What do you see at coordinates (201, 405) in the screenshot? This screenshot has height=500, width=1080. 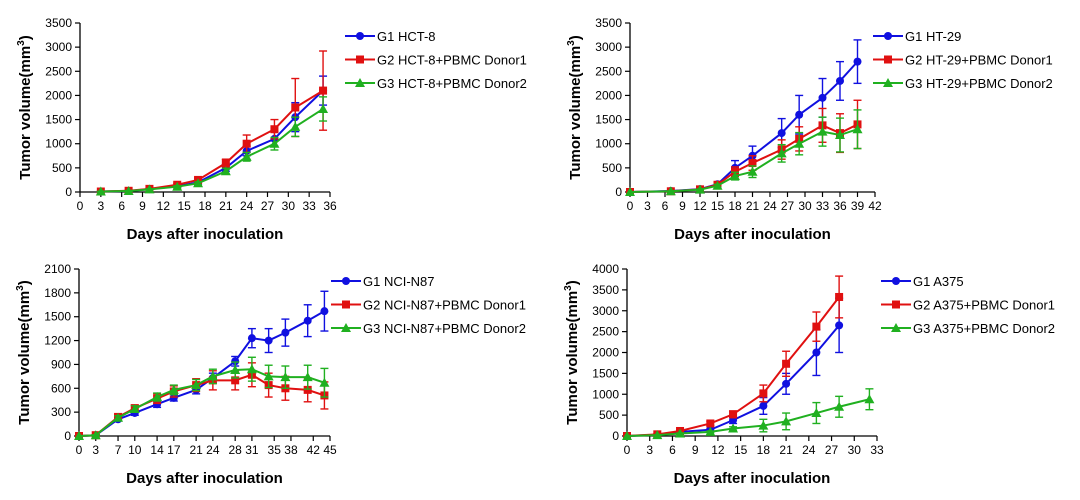 I see `series-line` at bounding box center [201, 405].